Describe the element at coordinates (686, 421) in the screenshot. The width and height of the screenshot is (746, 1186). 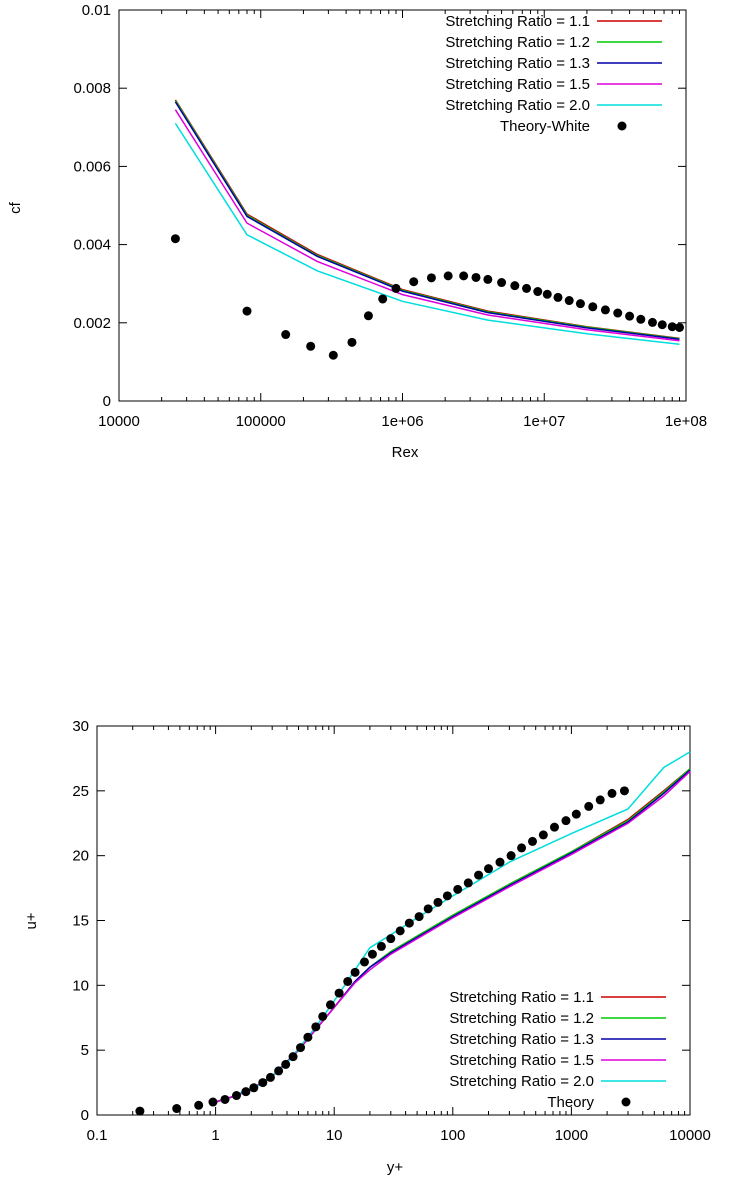
I see `chart1-x-tick-label: 1e+08` at that location.